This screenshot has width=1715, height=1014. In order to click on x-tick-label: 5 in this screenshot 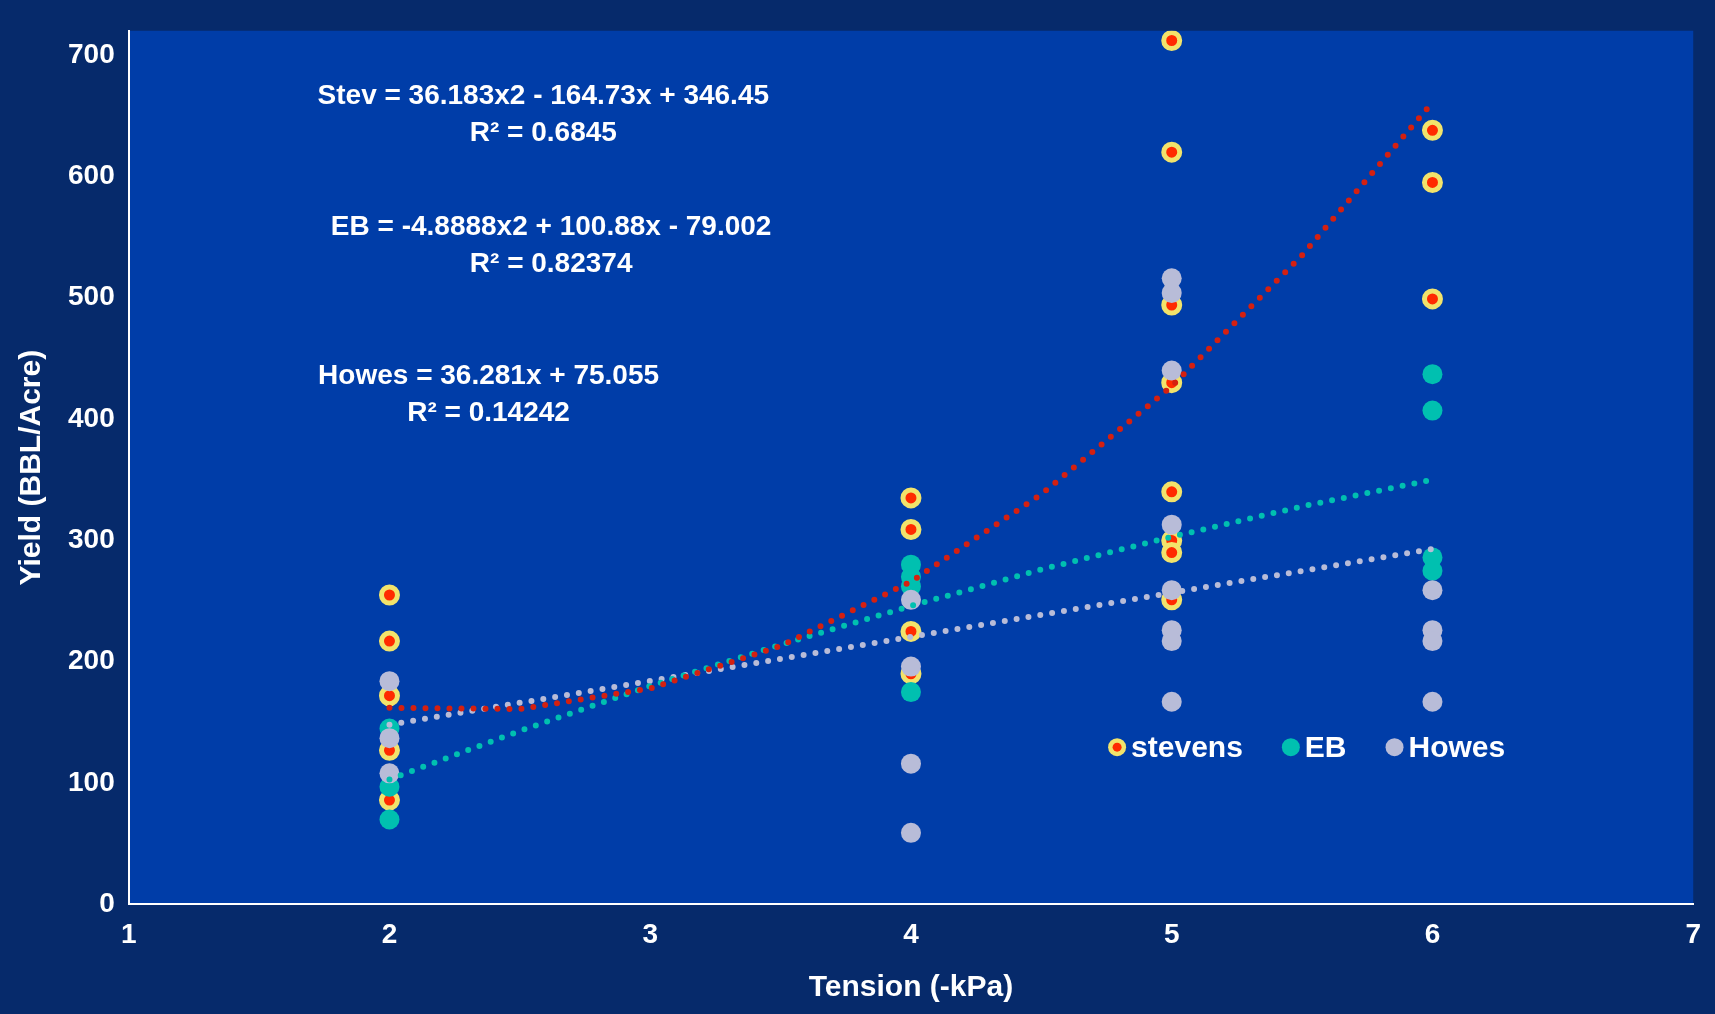, I will do `click(1171, 933)`.